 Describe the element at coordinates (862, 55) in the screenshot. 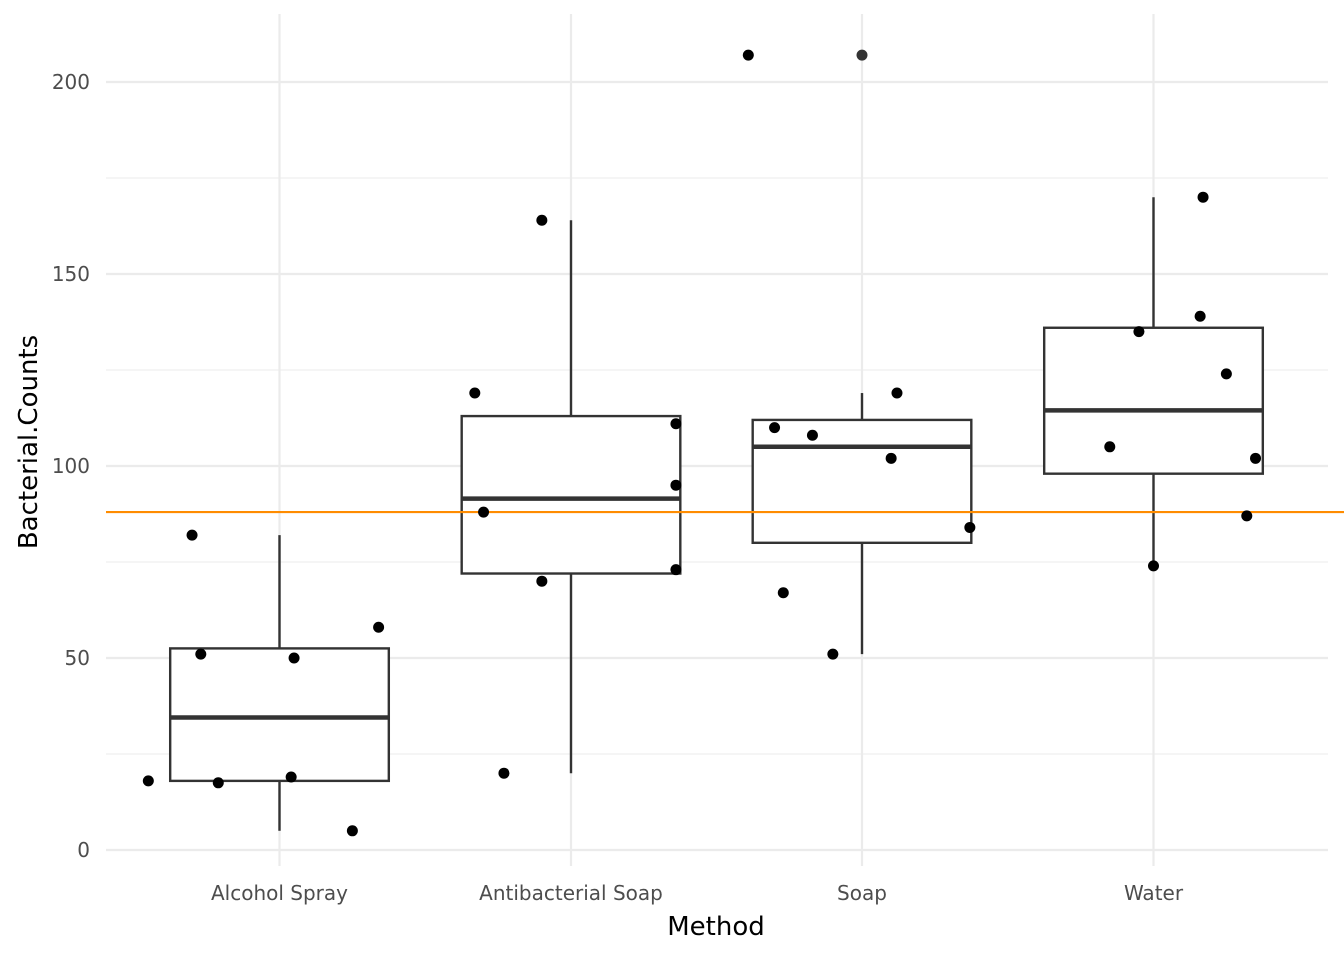

I see `outlier-point` at that location.